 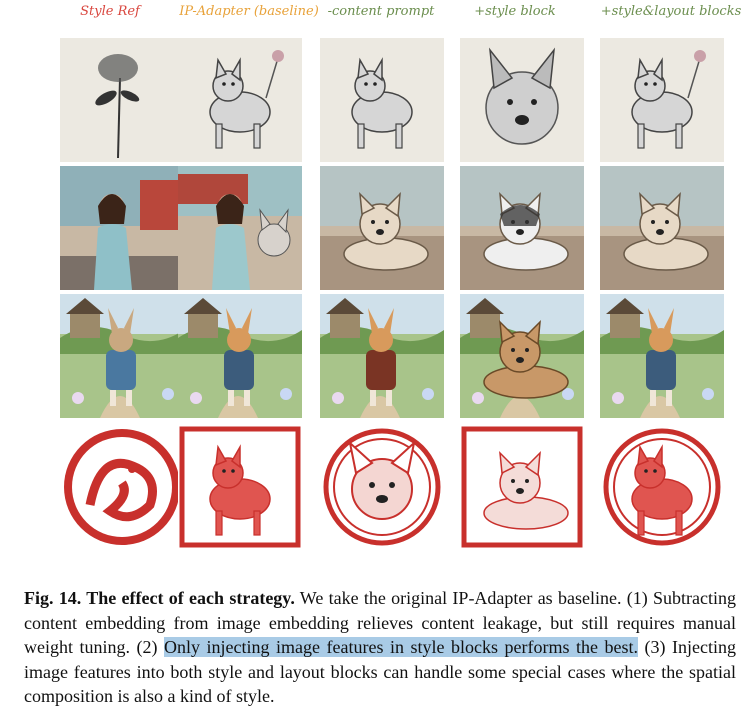 I want to click on figure-label: Fig. 14. The effect of each strategy., so click(x=159, y=598).